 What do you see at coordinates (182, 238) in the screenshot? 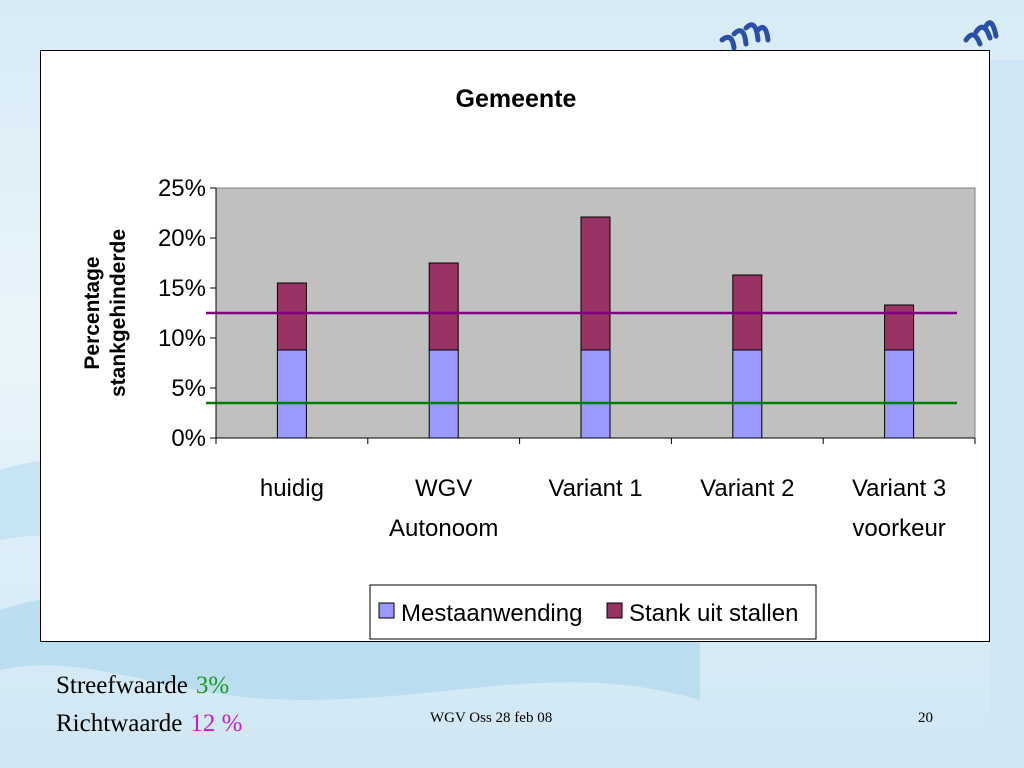
I see `y-tick-label-4: 20%` at bounding box center [182, 238].